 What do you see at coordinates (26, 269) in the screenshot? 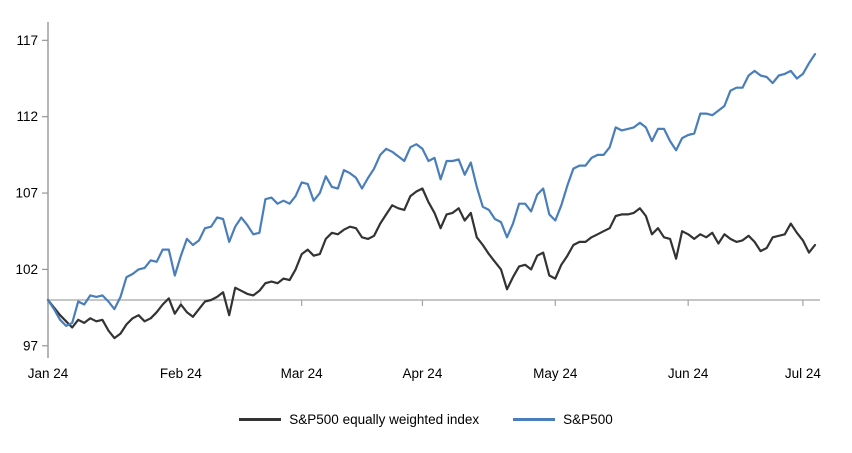
I see `y-axis-label: 102` at bounding box center [26, 269].